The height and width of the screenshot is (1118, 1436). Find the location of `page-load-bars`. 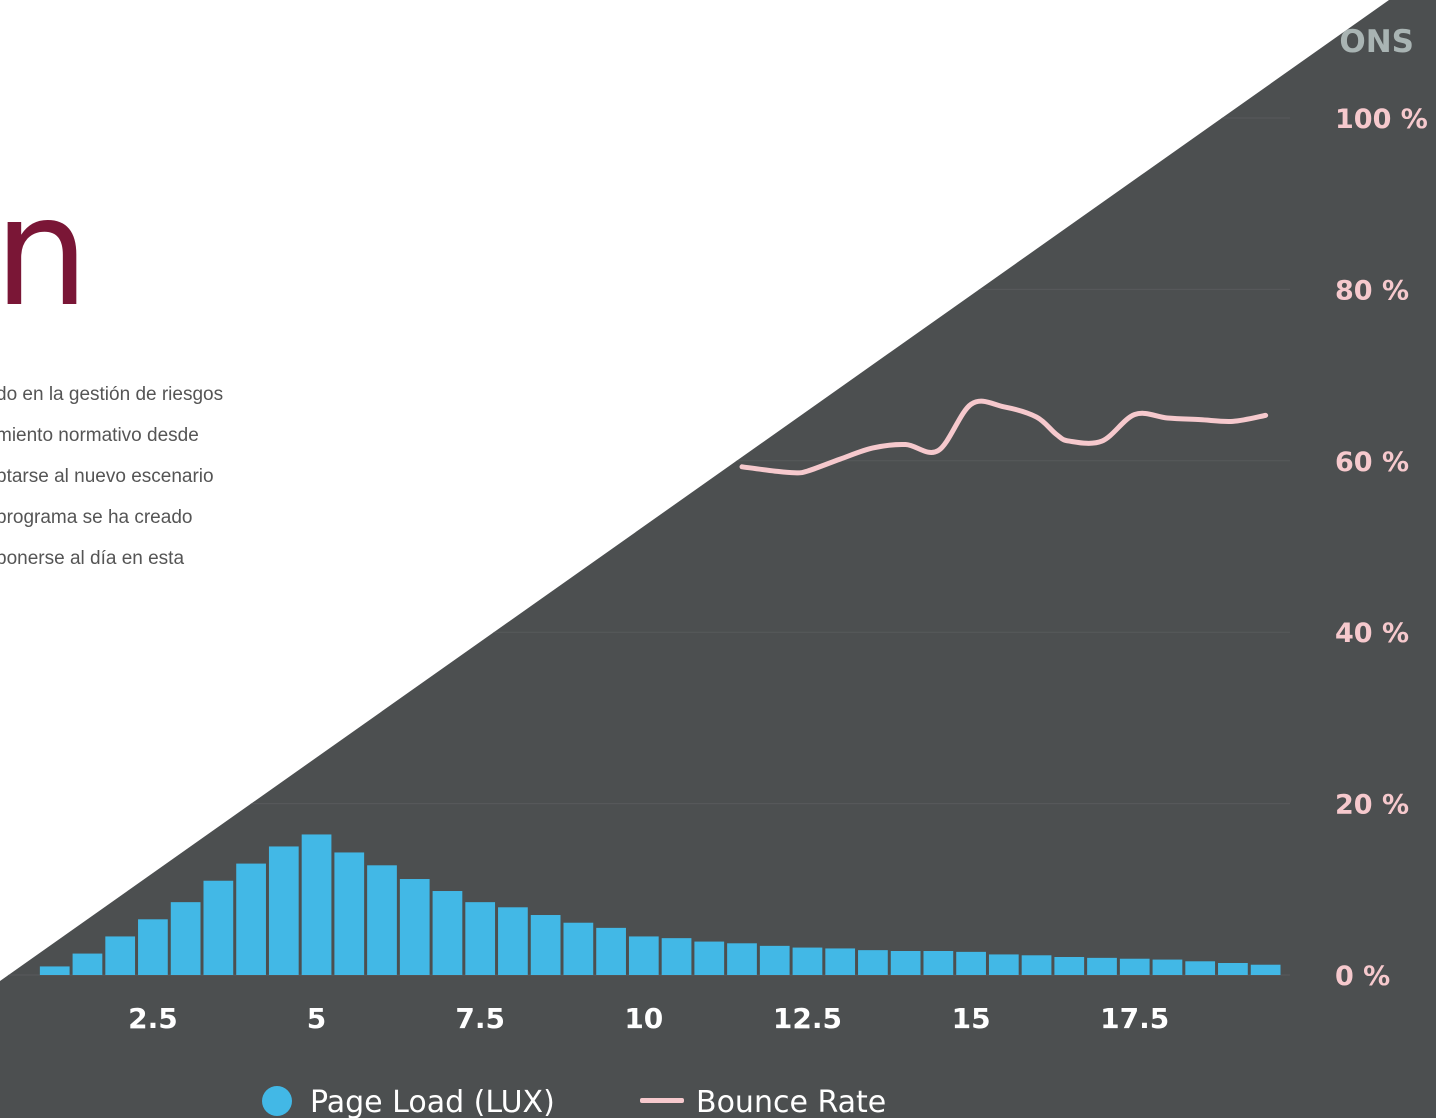

page-load-bars is located at coordinates (660, 904).